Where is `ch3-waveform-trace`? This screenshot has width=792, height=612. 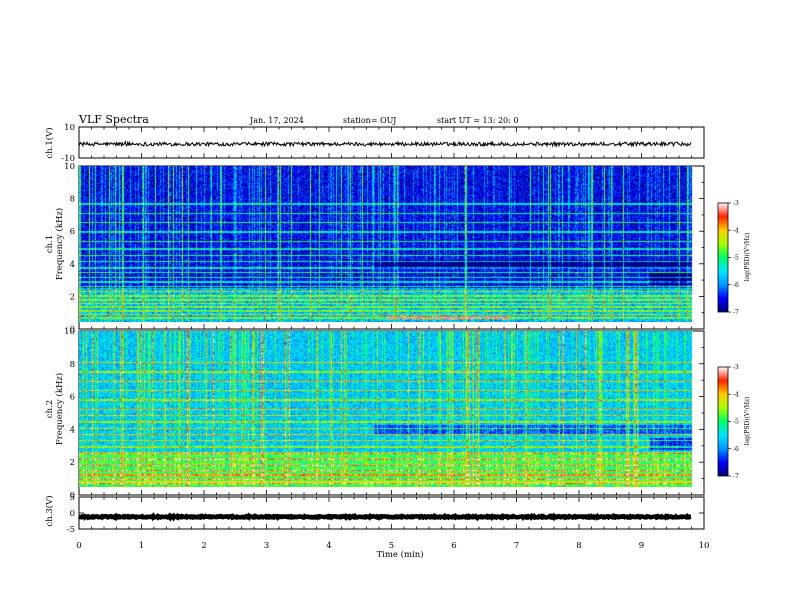 ch3-waveform-trace is located at coordinates (384, 517).